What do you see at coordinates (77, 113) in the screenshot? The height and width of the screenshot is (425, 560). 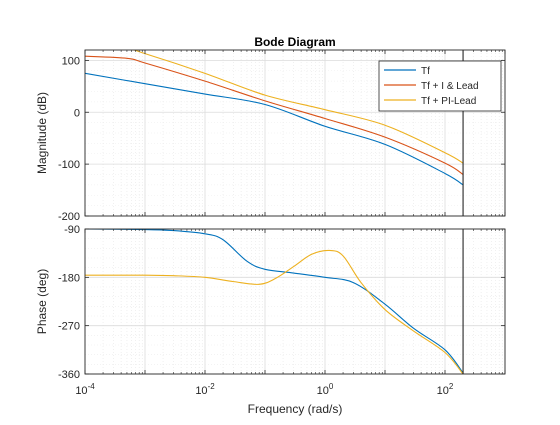 I see `magnitude-ytick-label: 0` at bounding box center [77, 113].